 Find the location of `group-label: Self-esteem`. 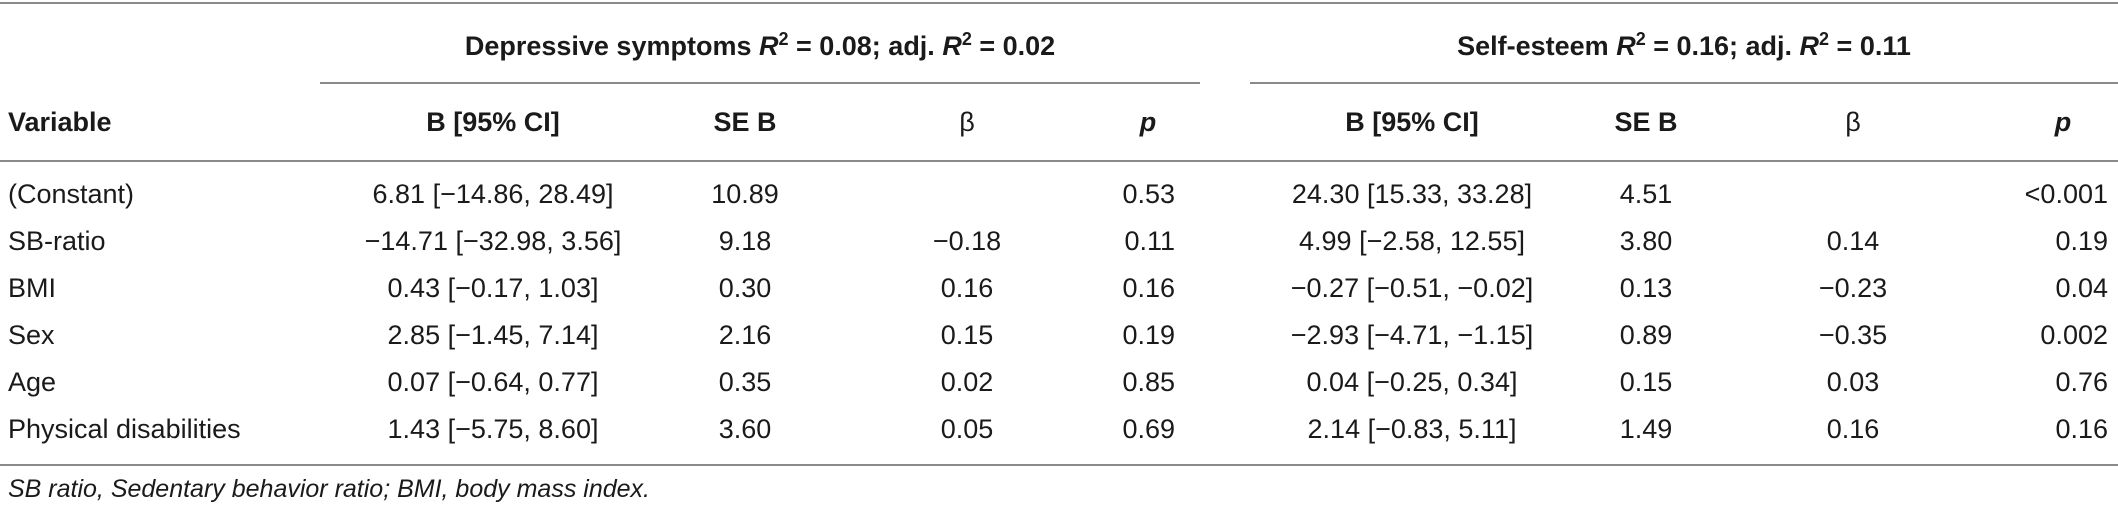

group-label: Self-esteem is located at coordinates (1537, 46).